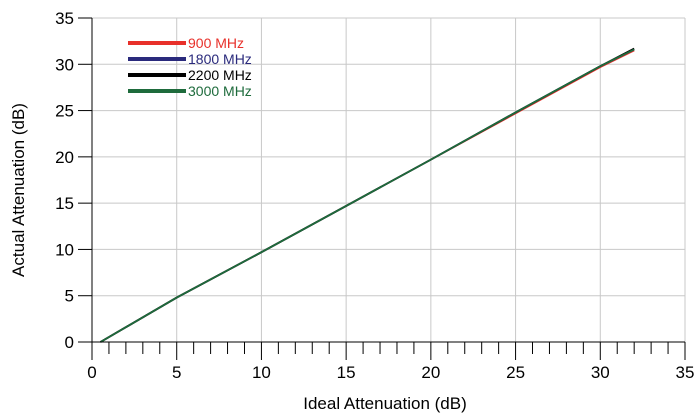 Image resolution: width=699 pixels, height=414 pixels. I want to click on y-tick-label: 0, so click(69, 342).